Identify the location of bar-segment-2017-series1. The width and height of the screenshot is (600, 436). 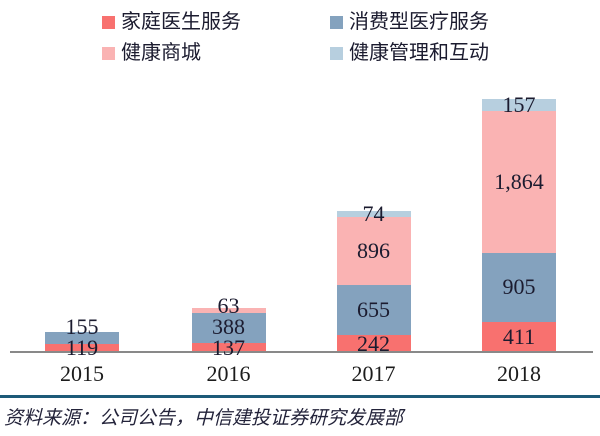
(373, 309).